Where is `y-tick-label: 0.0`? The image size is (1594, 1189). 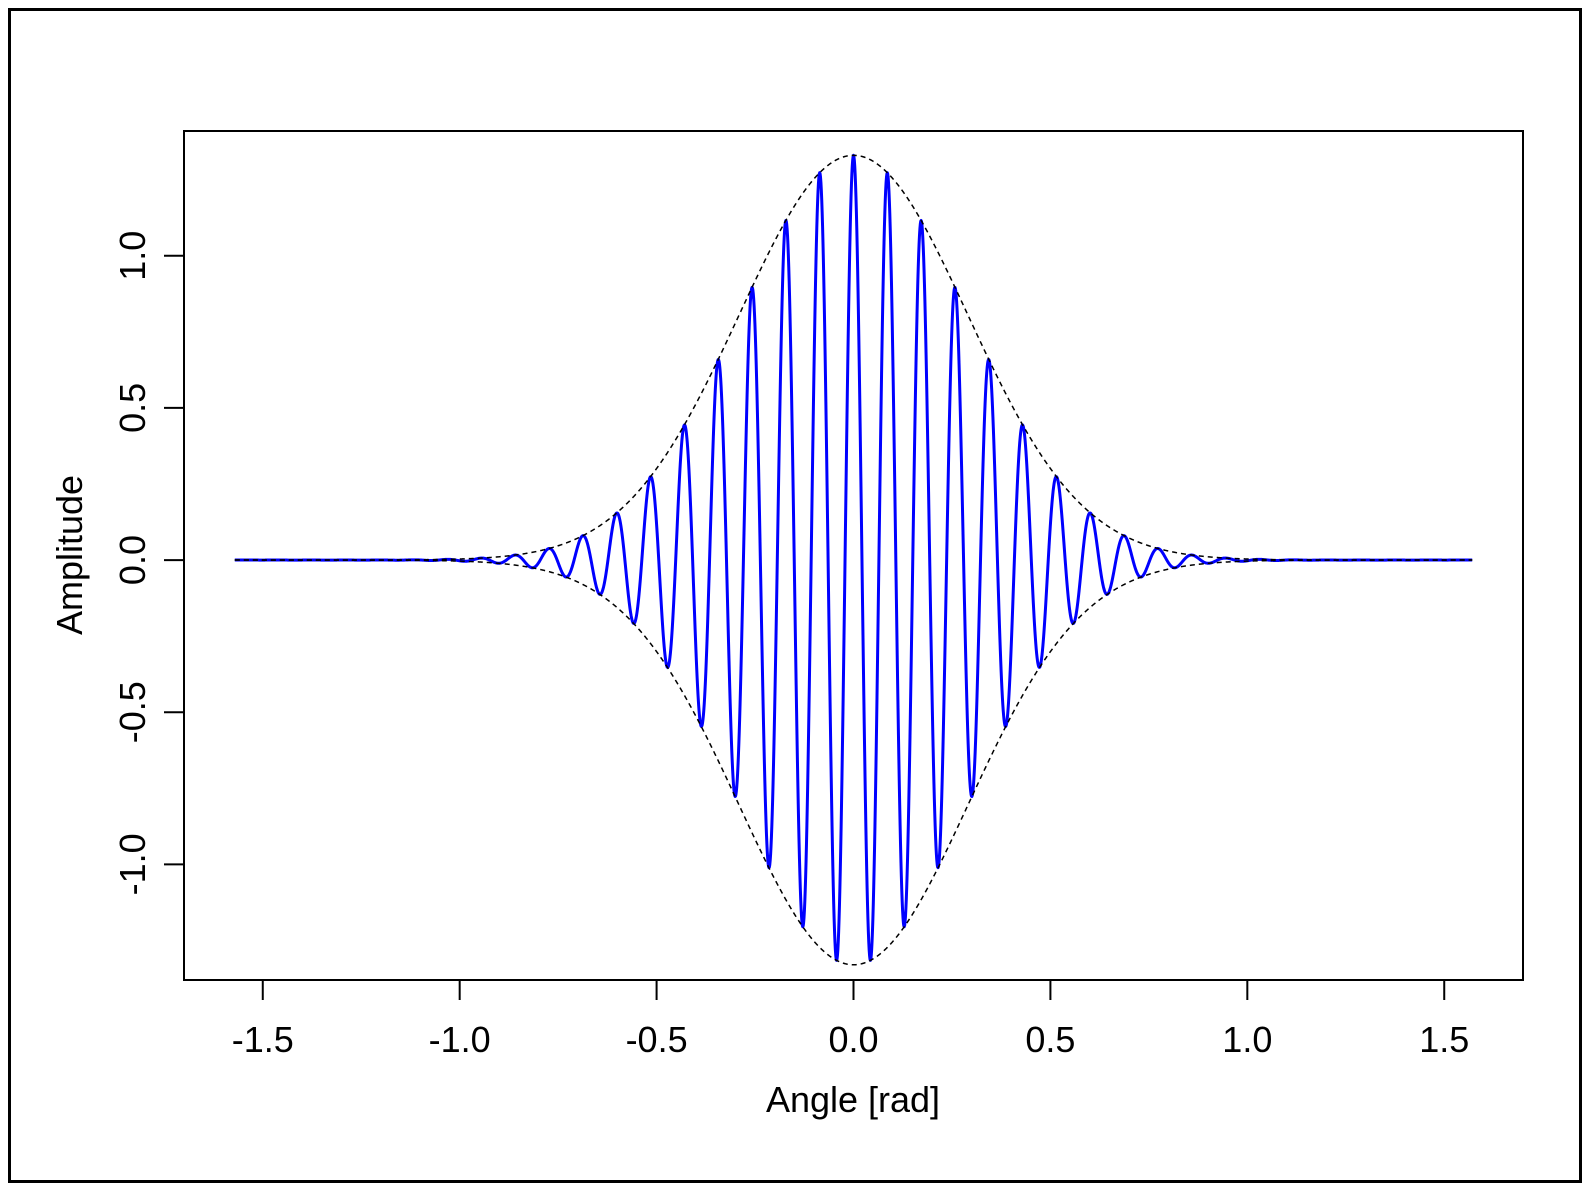
y-tick-label: 0.0 is located at coordinates (132, 560).